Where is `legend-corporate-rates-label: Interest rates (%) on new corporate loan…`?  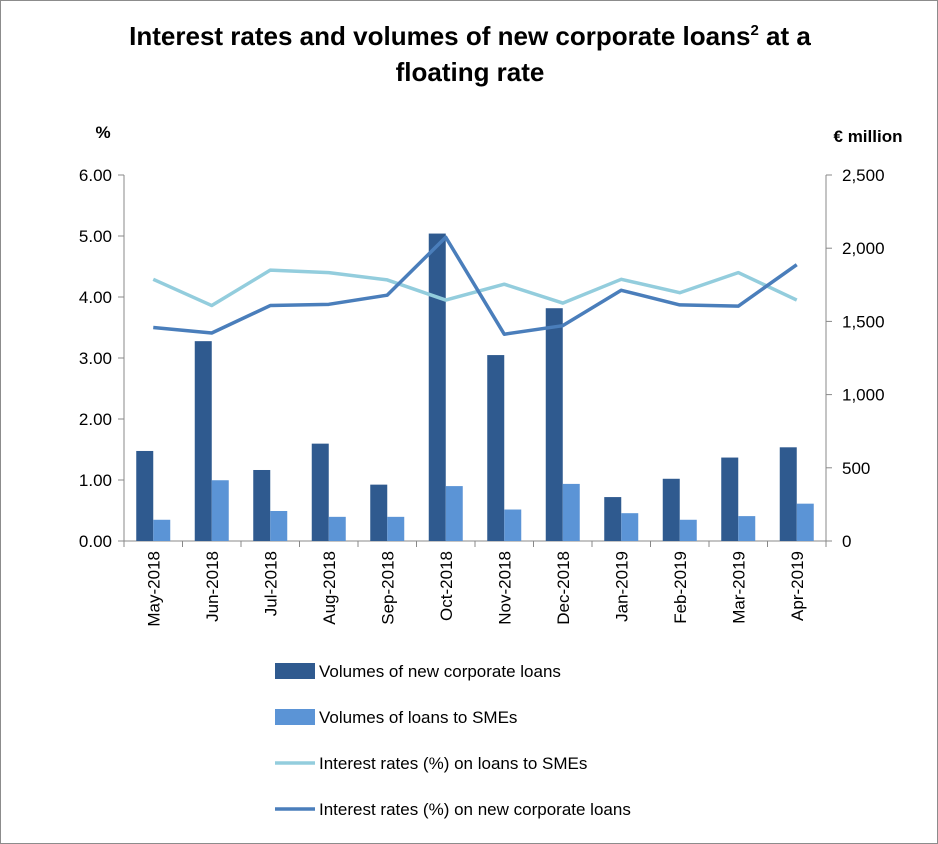
legend-corporate-rates-label: Interest rates (%) on new corporate loan… is located at coordinates (475, 809).